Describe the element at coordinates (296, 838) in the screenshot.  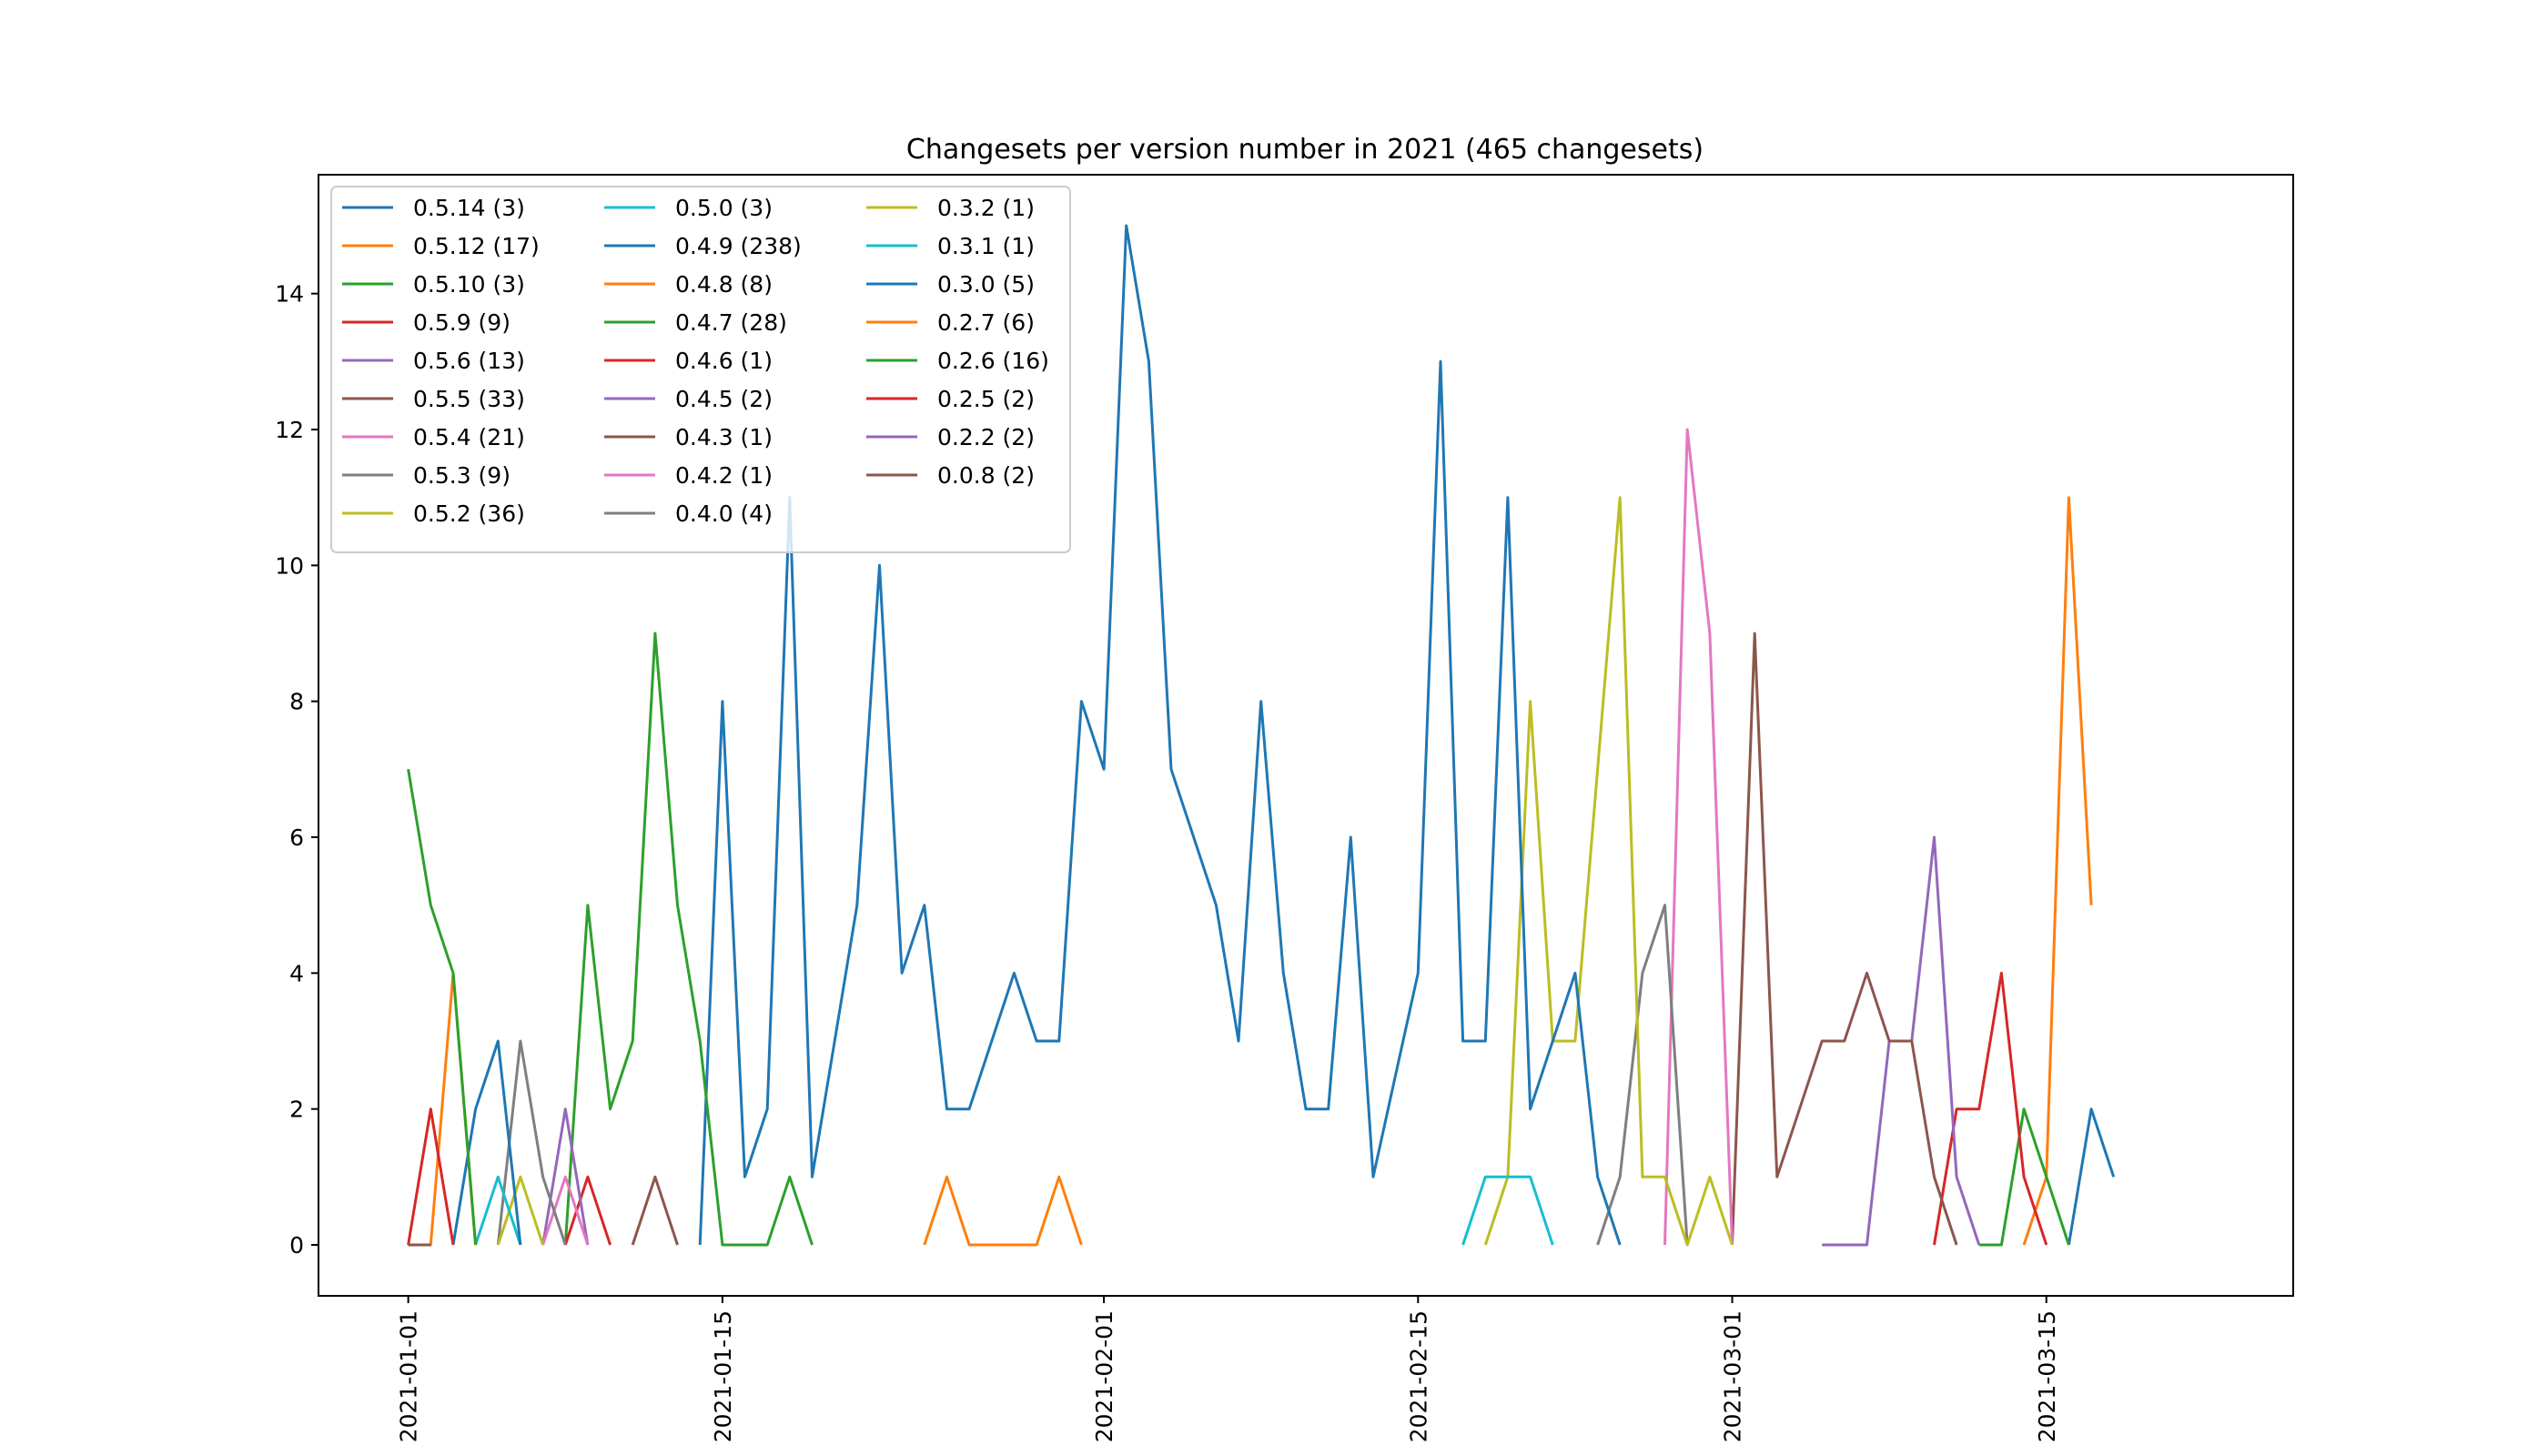
I see `y-tick-label-3: 6` at that location.